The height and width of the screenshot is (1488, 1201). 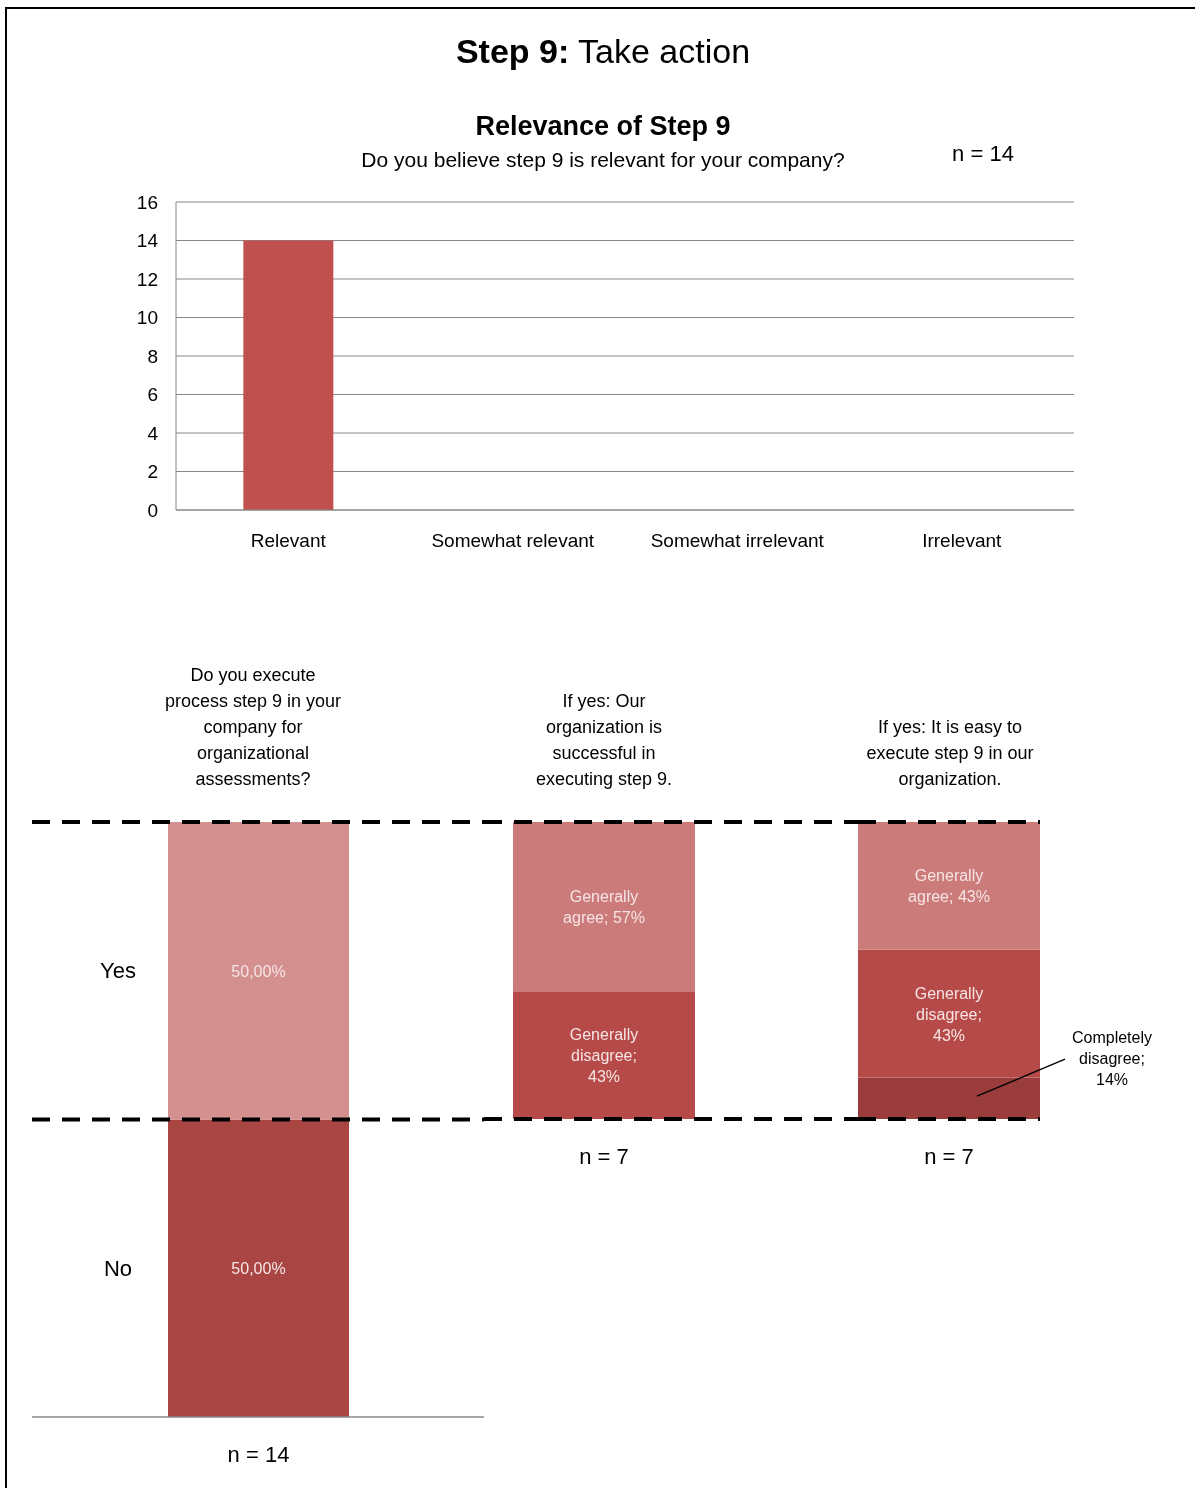 What do you see at coordinates (152, 510) in the screenshot?
I see `y-tick-label: 0` at bounding box center [152, 510].